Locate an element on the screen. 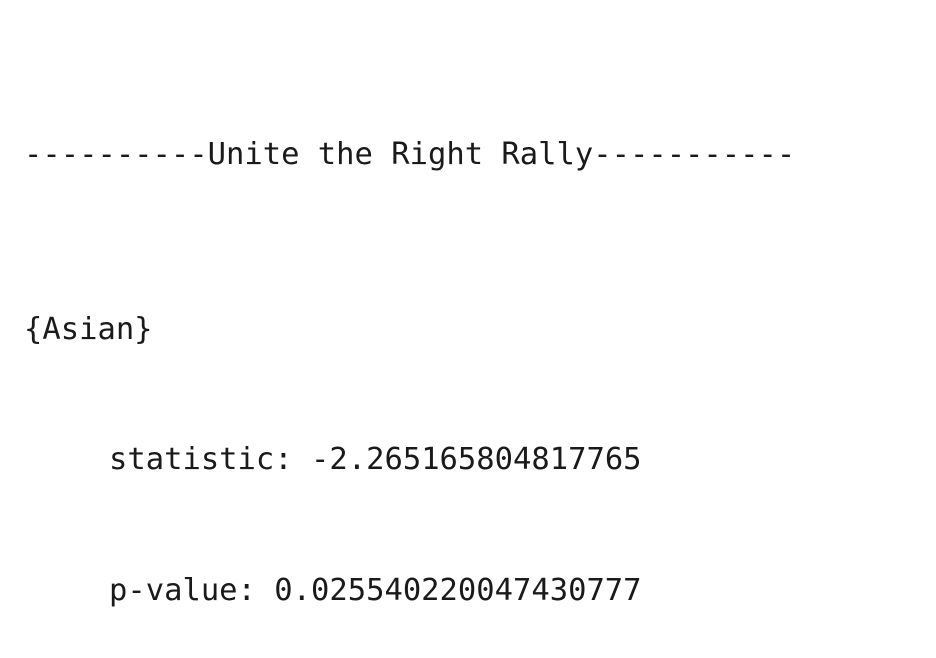 The height and width of the screenshot is (658, 936). pvalue-label: p-value: is located at coordinates (182, 591).